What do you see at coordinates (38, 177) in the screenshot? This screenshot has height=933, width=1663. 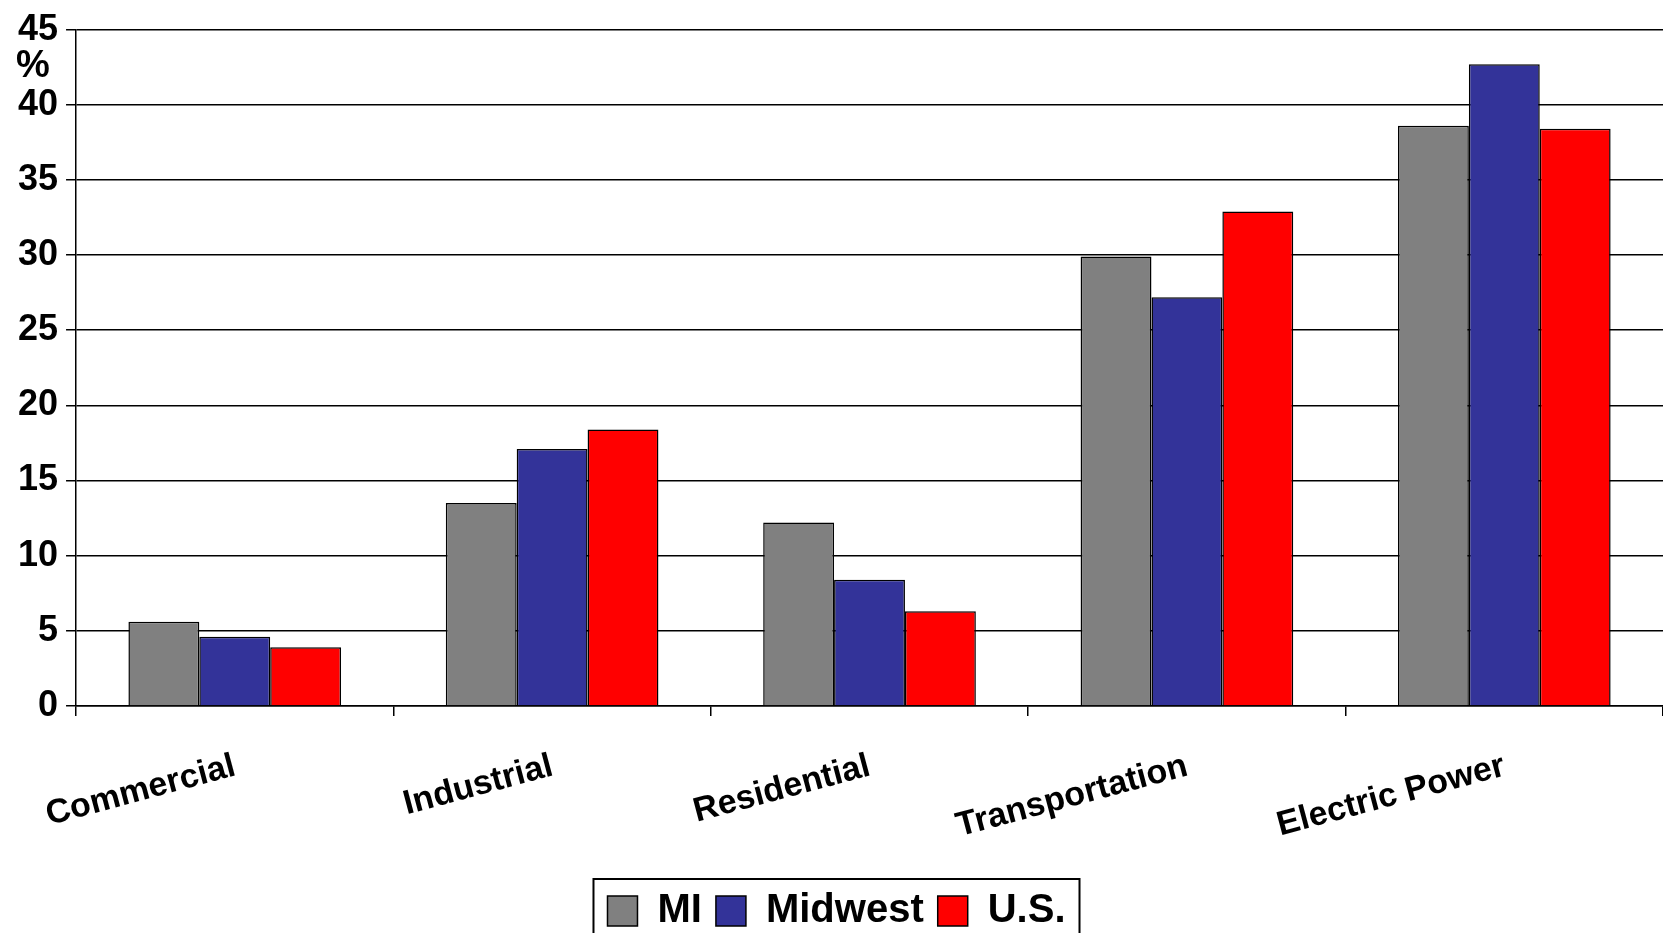 I see `y-tick-label: 35` at bounding box center [38, 177].